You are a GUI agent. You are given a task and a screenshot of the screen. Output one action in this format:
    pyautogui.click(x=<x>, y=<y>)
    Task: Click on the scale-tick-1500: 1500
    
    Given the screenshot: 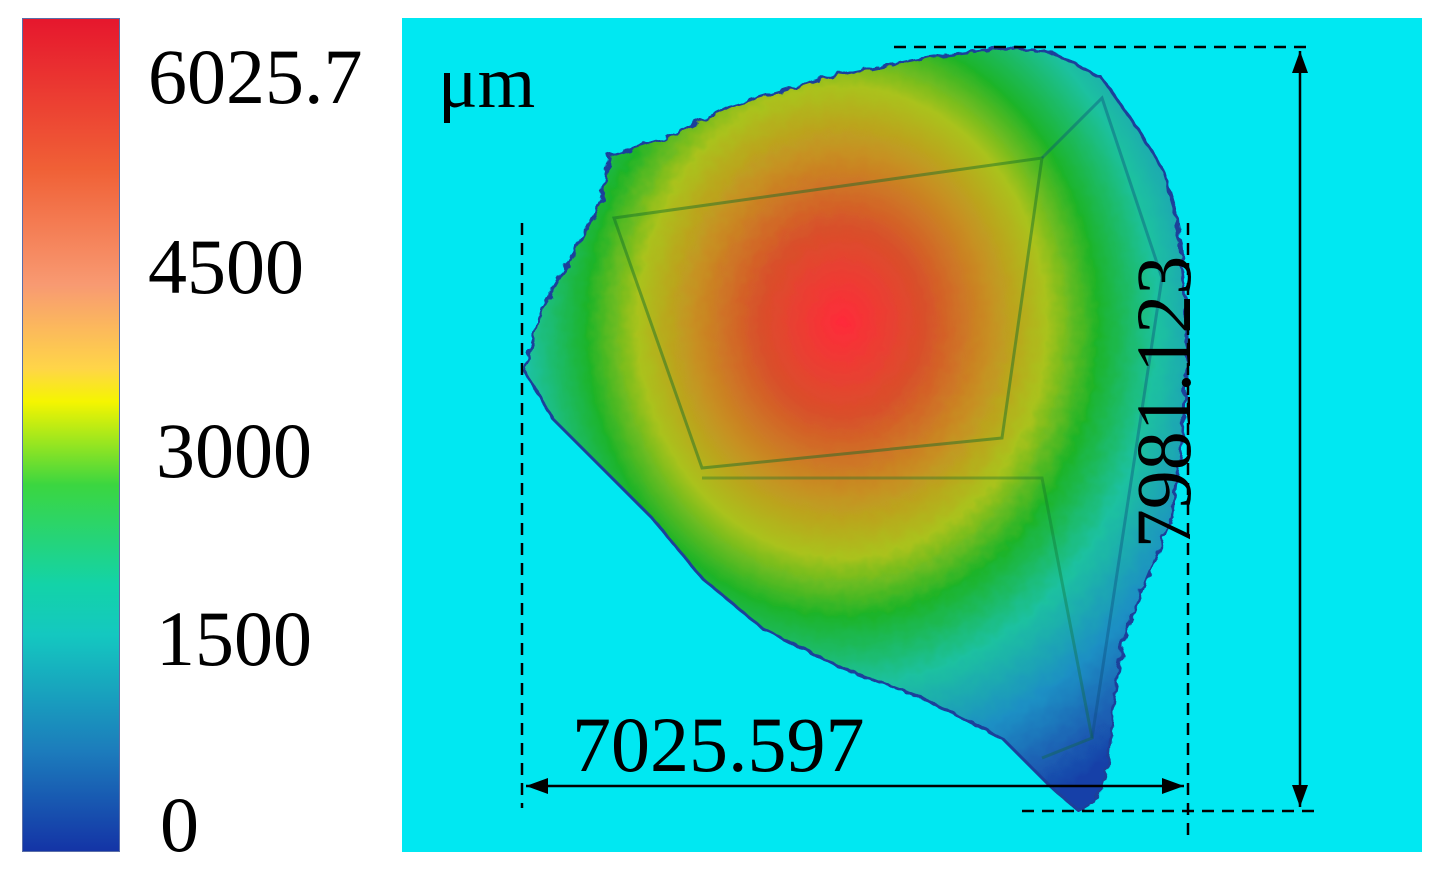 What is the action you would take?
    pyautogui.click(x=234, y=638)
    